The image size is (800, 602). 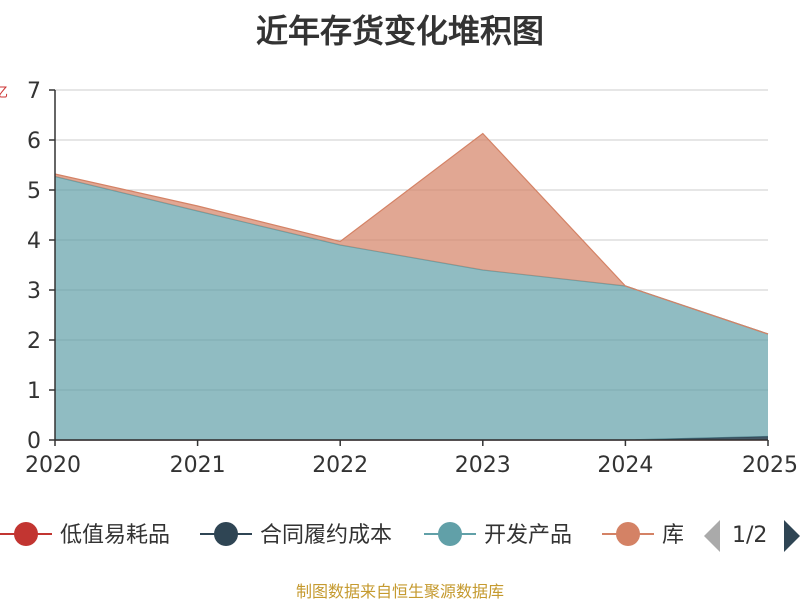 I want to click on x-tick-label: 2023, so click(x=483, y=465).